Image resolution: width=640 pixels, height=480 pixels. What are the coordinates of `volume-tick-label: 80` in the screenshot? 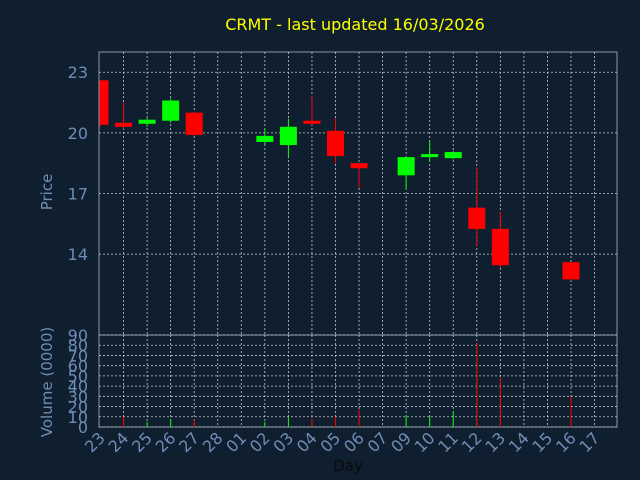 It's located at (78, 345).